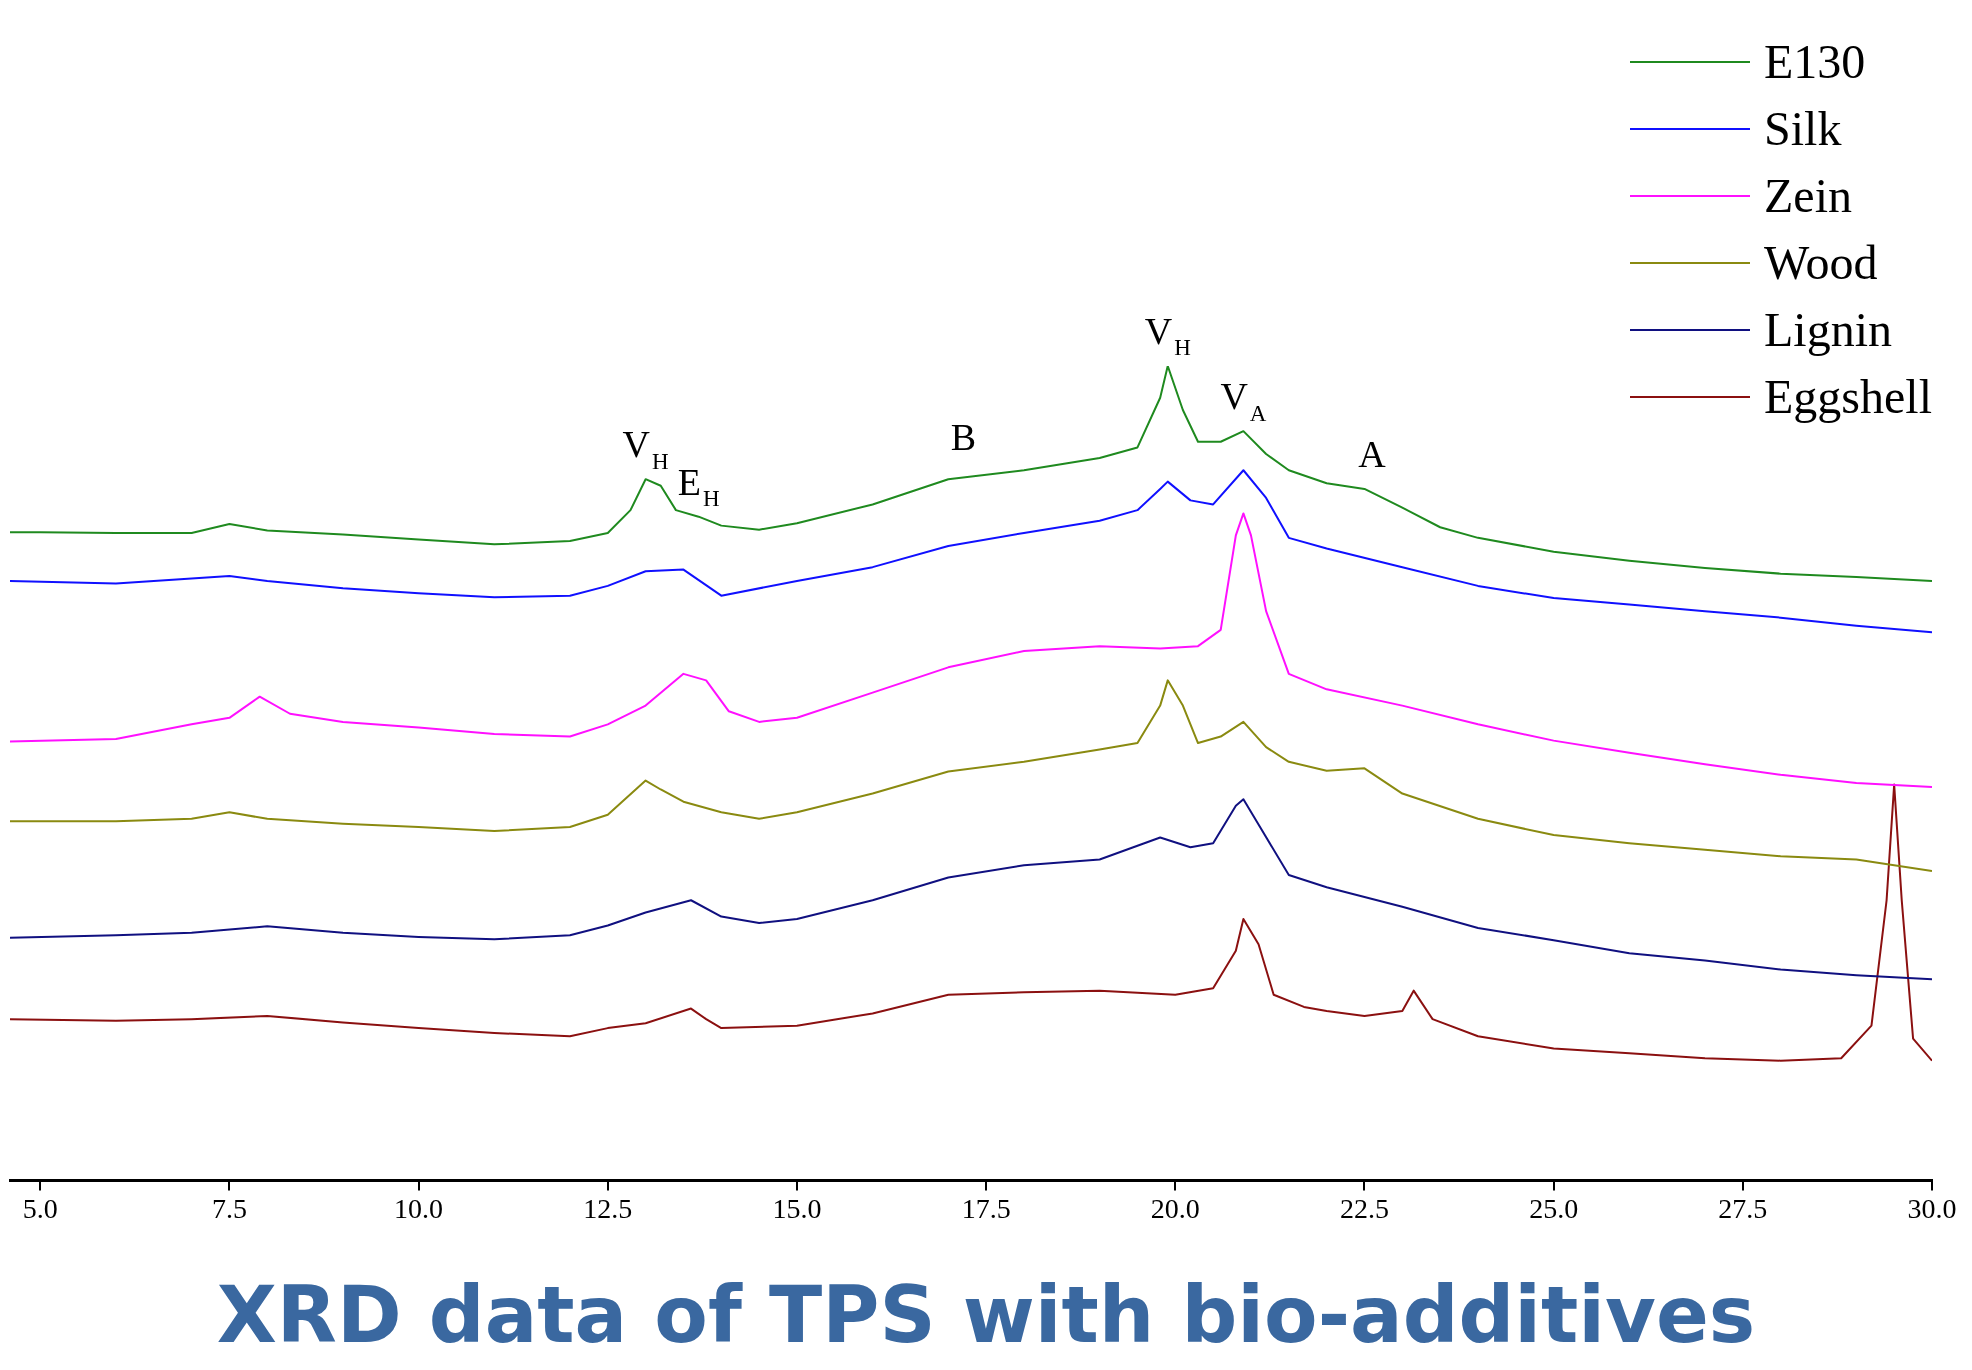  Describe the element at coordinates (963, 436) in the screenshot. I see `annotation: B` at that location.